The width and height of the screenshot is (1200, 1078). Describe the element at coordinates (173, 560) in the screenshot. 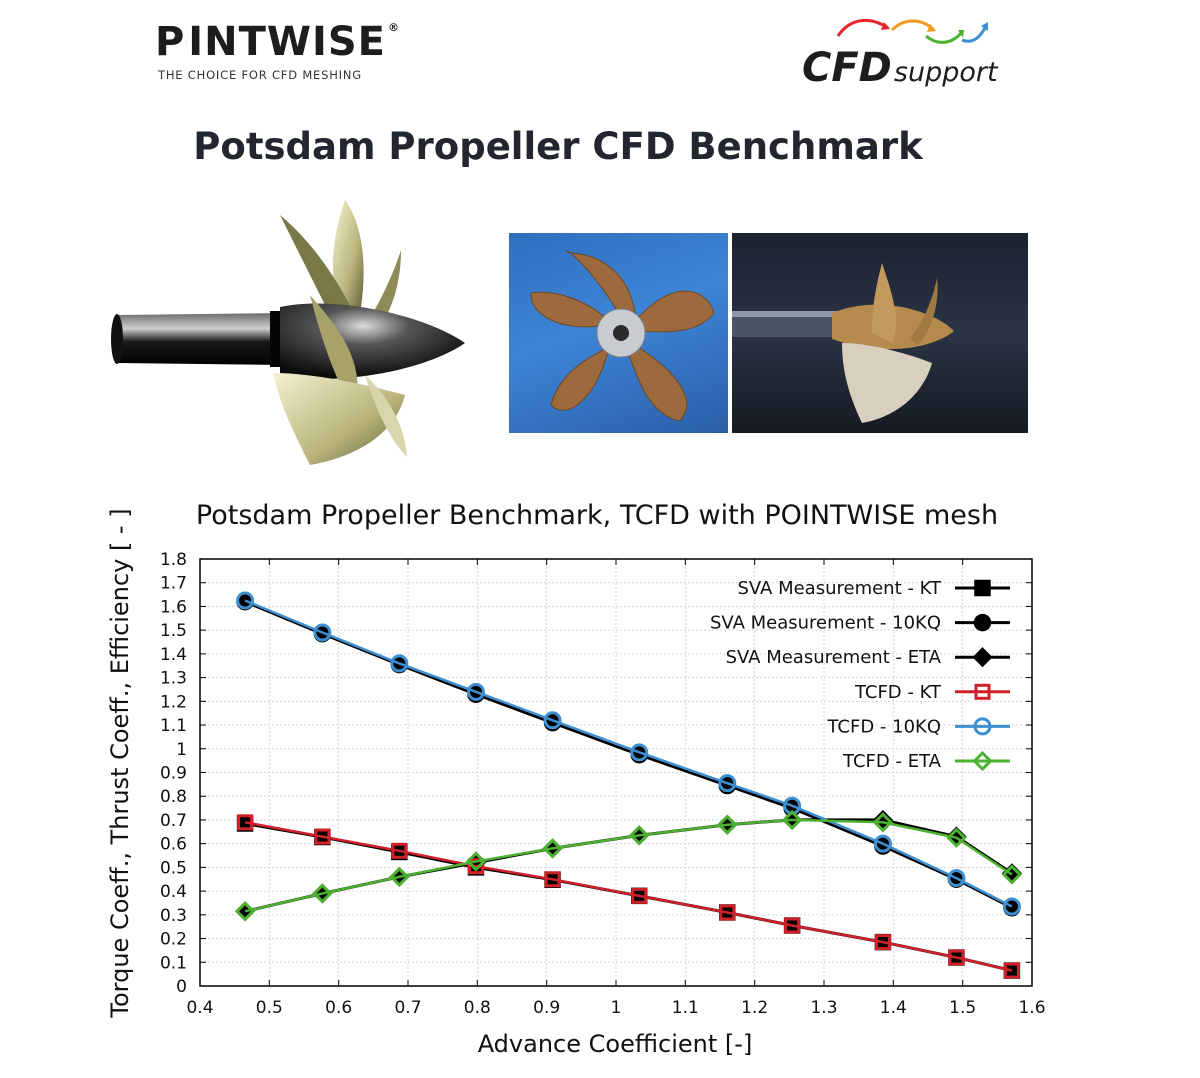

I see `y-tick-label: 1.8` at that location.